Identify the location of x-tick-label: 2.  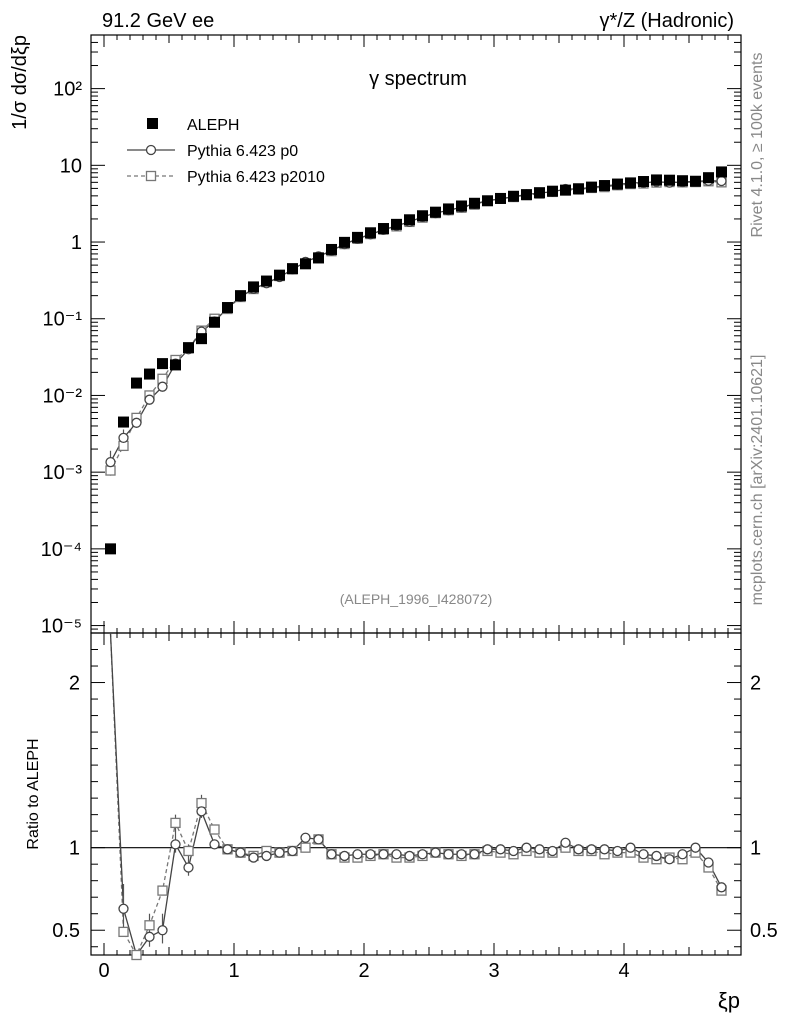
(363, 971).